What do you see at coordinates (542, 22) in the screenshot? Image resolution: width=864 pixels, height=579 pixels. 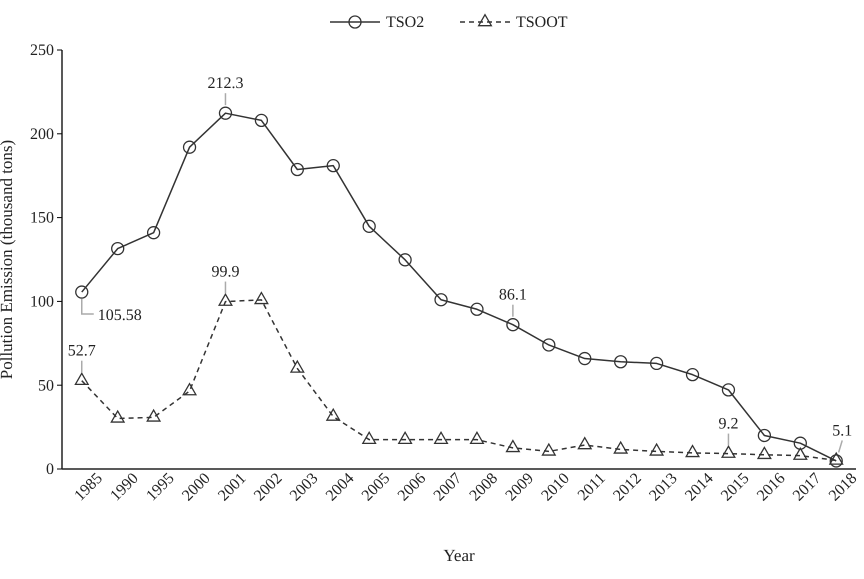 I see `legend-label: TSOOT` at bounding box center [542, 22].